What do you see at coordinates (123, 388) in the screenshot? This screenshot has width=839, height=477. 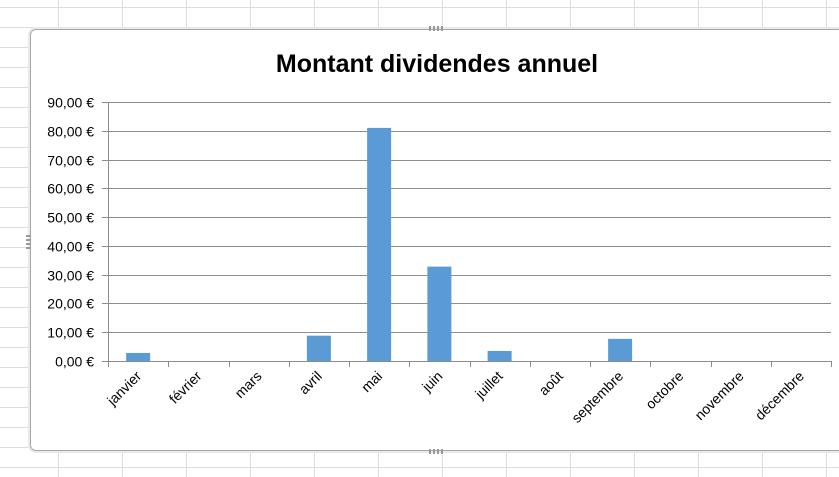 I see `x-tick-label: janvier` at bounding box center [123, 388].